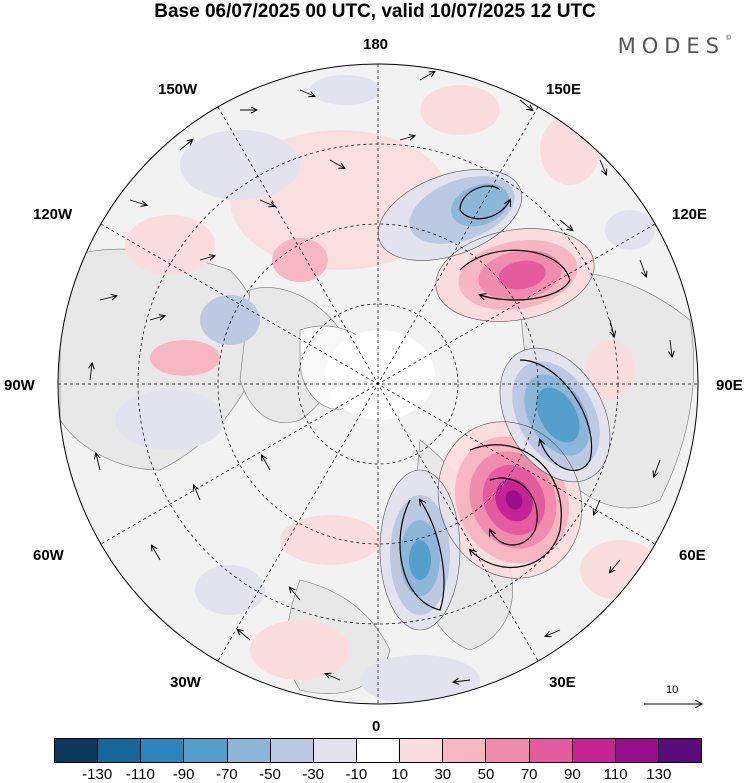 The image size is (750, 783). Describe the element at coordinates (313, 774) in the screenshot. I see `colorbar-tick-label: -30` at that location.